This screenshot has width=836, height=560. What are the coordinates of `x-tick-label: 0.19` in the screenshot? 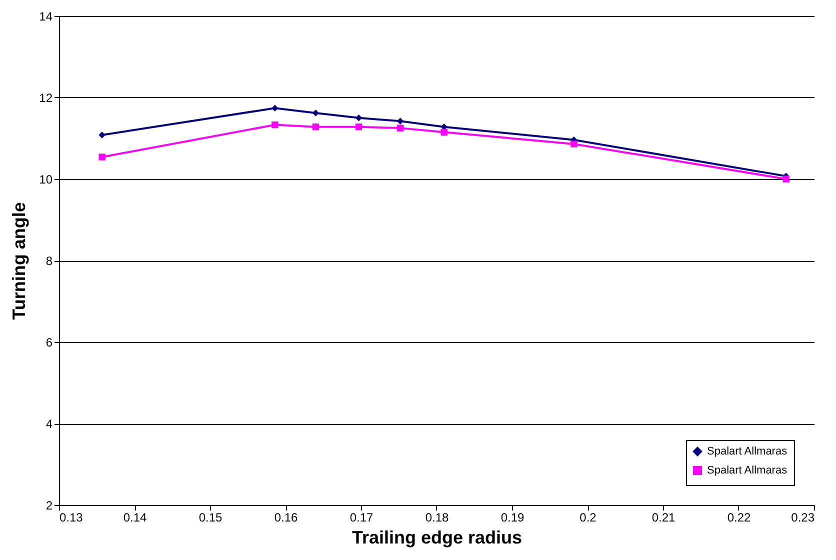 It's located at (512, 517).